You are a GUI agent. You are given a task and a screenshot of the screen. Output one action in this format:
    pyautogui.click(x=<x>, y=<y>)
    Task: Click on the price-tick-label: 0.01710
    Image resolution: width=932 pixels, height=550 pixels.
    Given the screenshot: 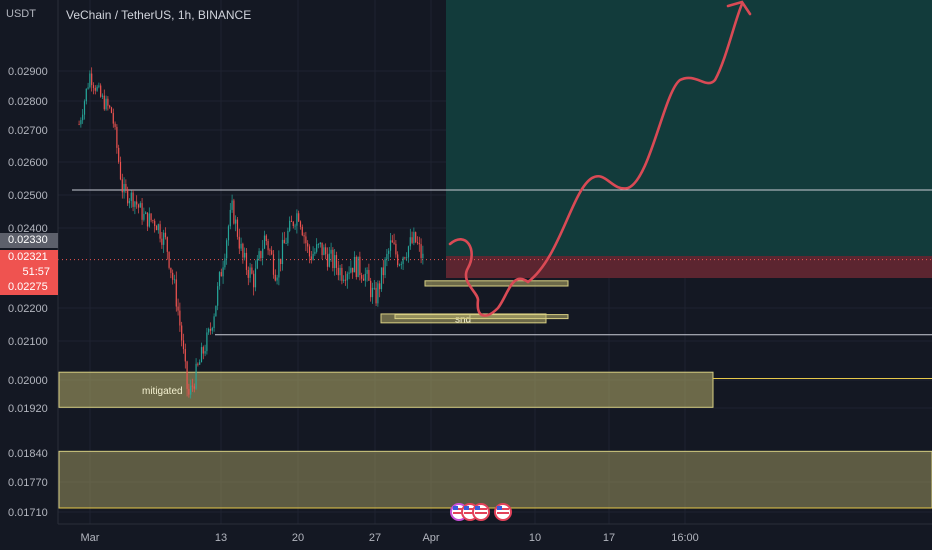 What is the action you would take?
    pyautogui.click(x=28, y=513)
    